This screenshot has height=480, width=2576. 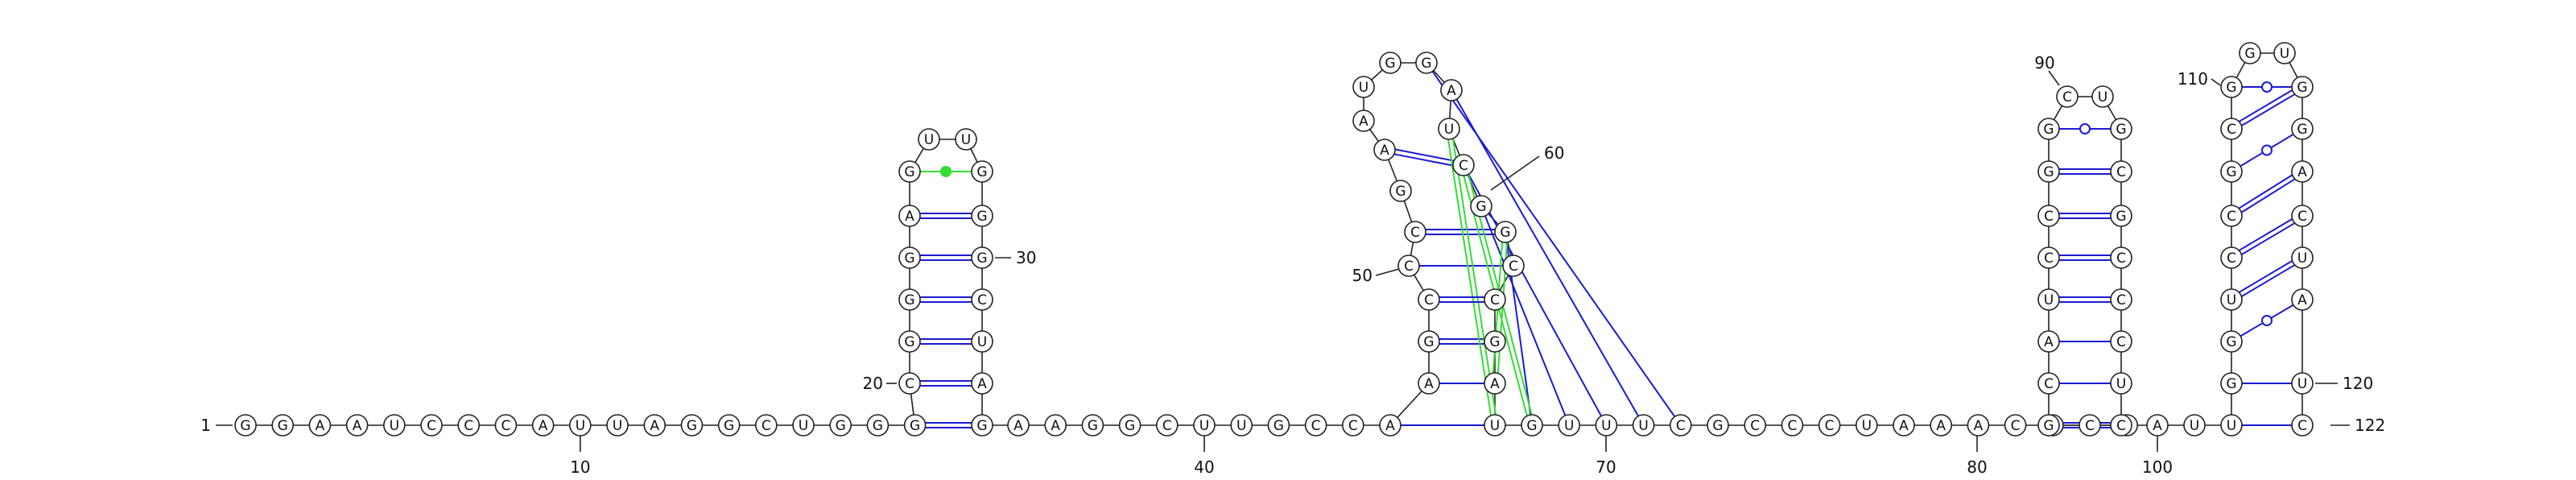 What do you see at coordinates (2267, 150) in the screenshot?
I see `wobble-pair-marker` at bounding box center [2267, 150].